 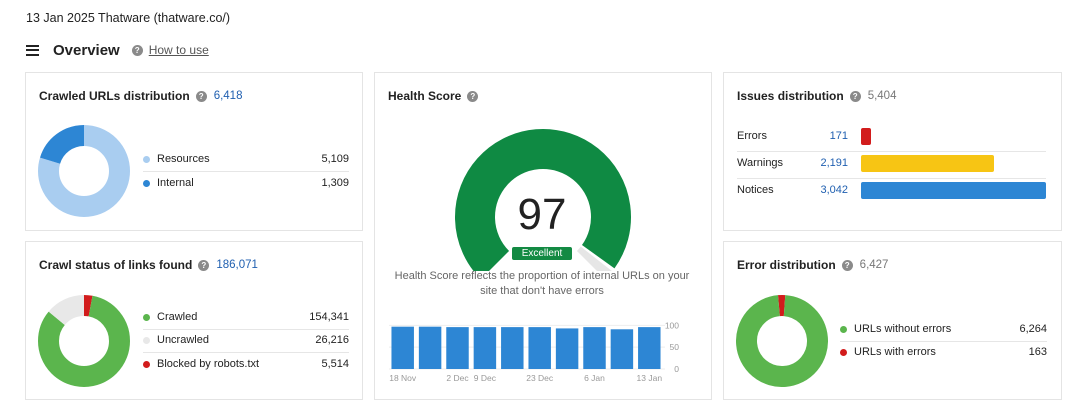 I want to click on error-distribution-donut, so click(x=782, y=341).